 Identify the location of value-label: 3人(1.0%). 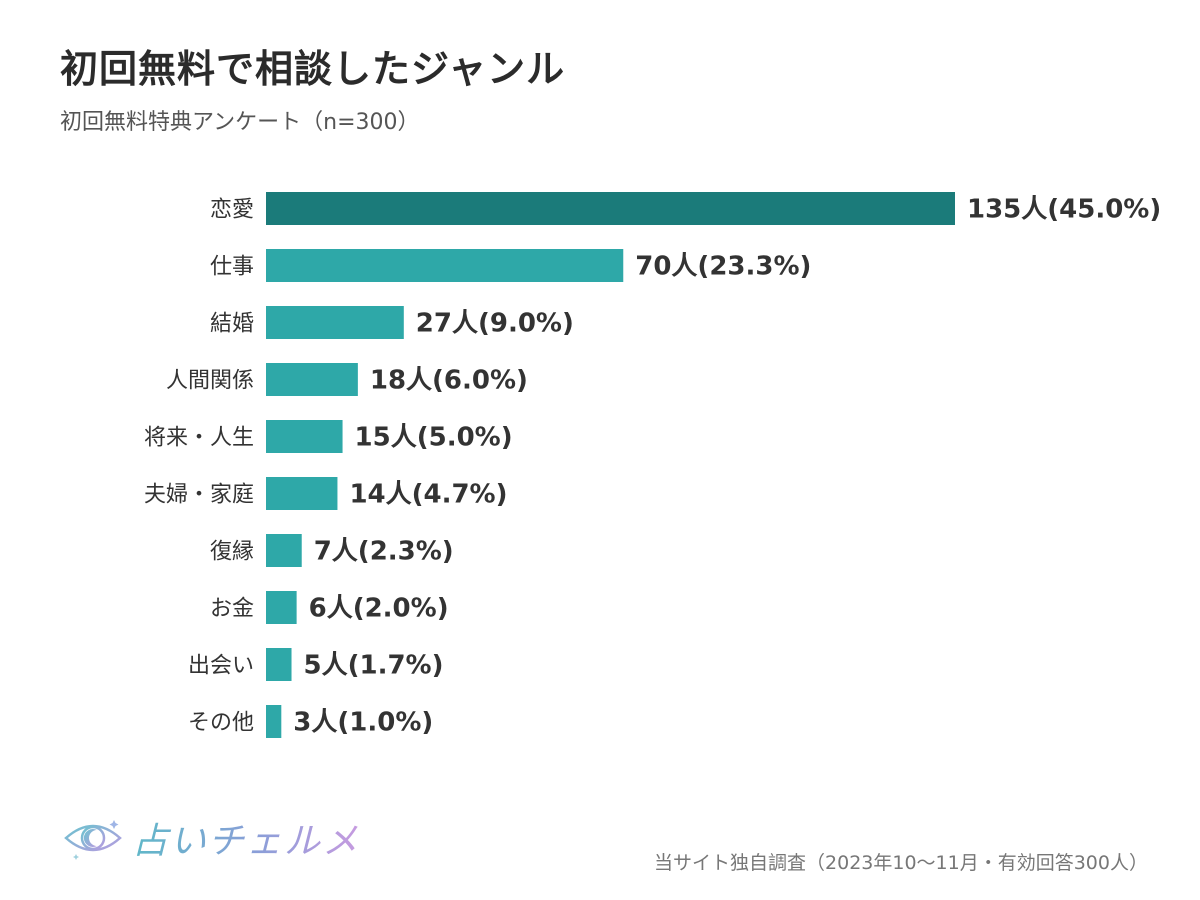
(363, 723).